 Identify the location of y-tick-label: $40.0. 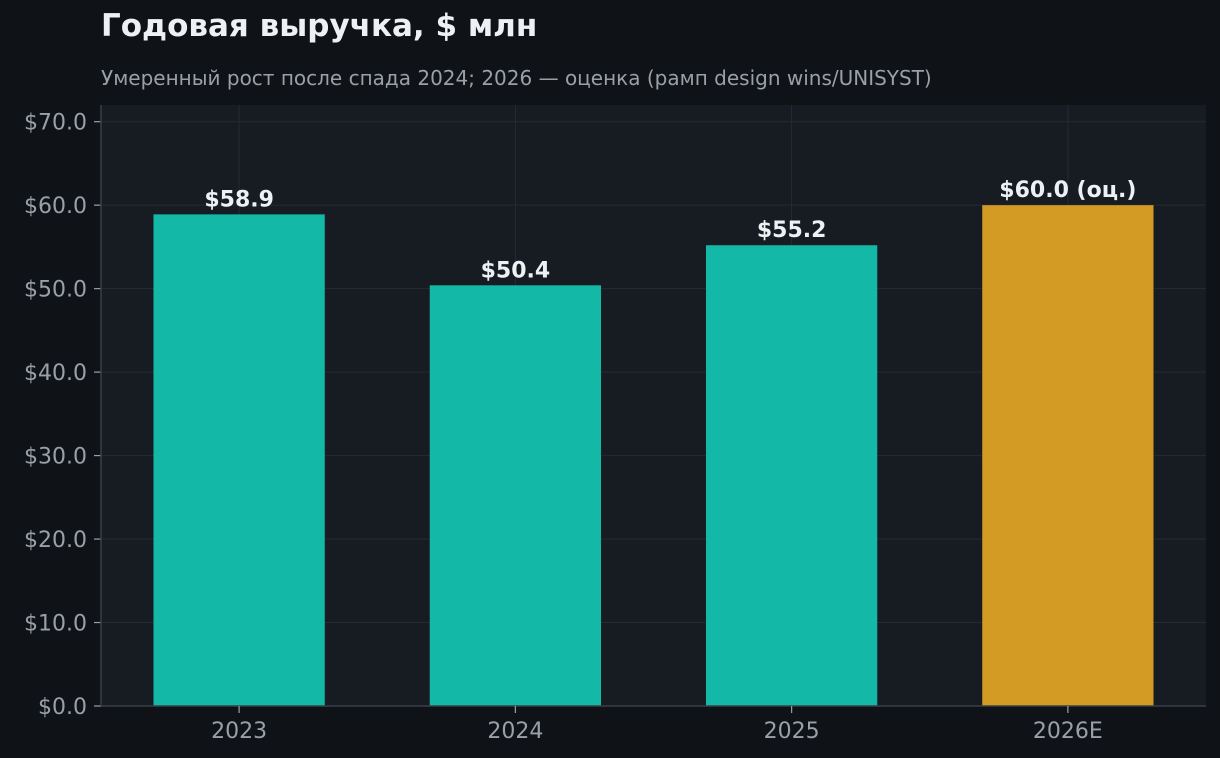
(55, 373).